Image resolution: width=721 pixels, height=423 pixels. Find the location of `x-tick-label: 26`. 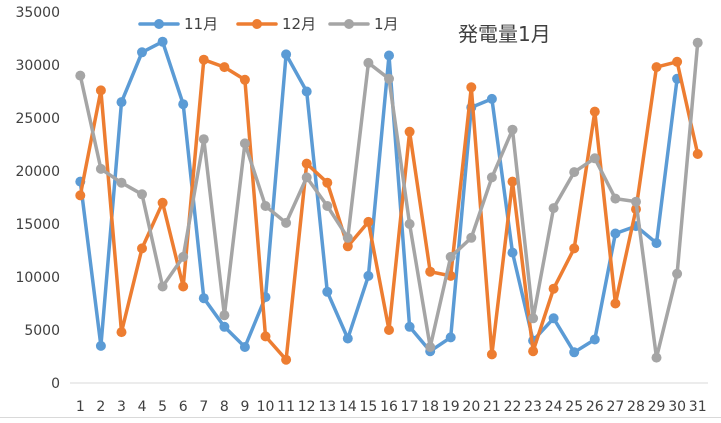

x-tick-label: 26 is located at coordinates (595, 407).